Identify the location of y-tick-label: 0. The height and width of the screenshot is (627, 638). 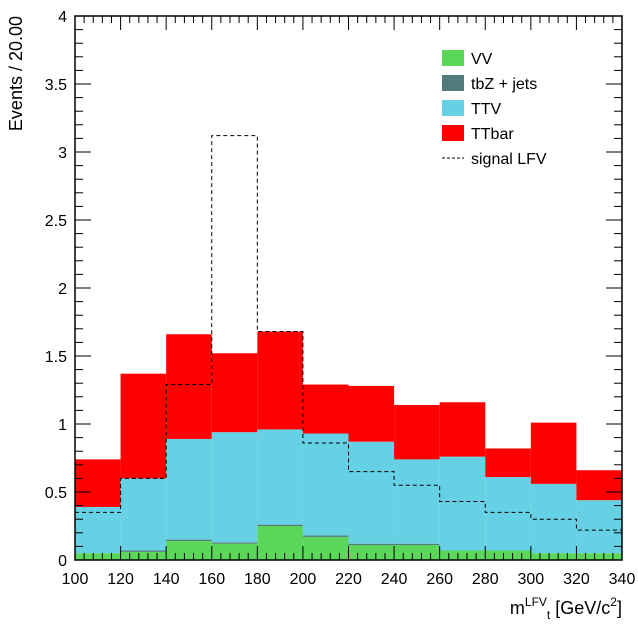
(62, 561).